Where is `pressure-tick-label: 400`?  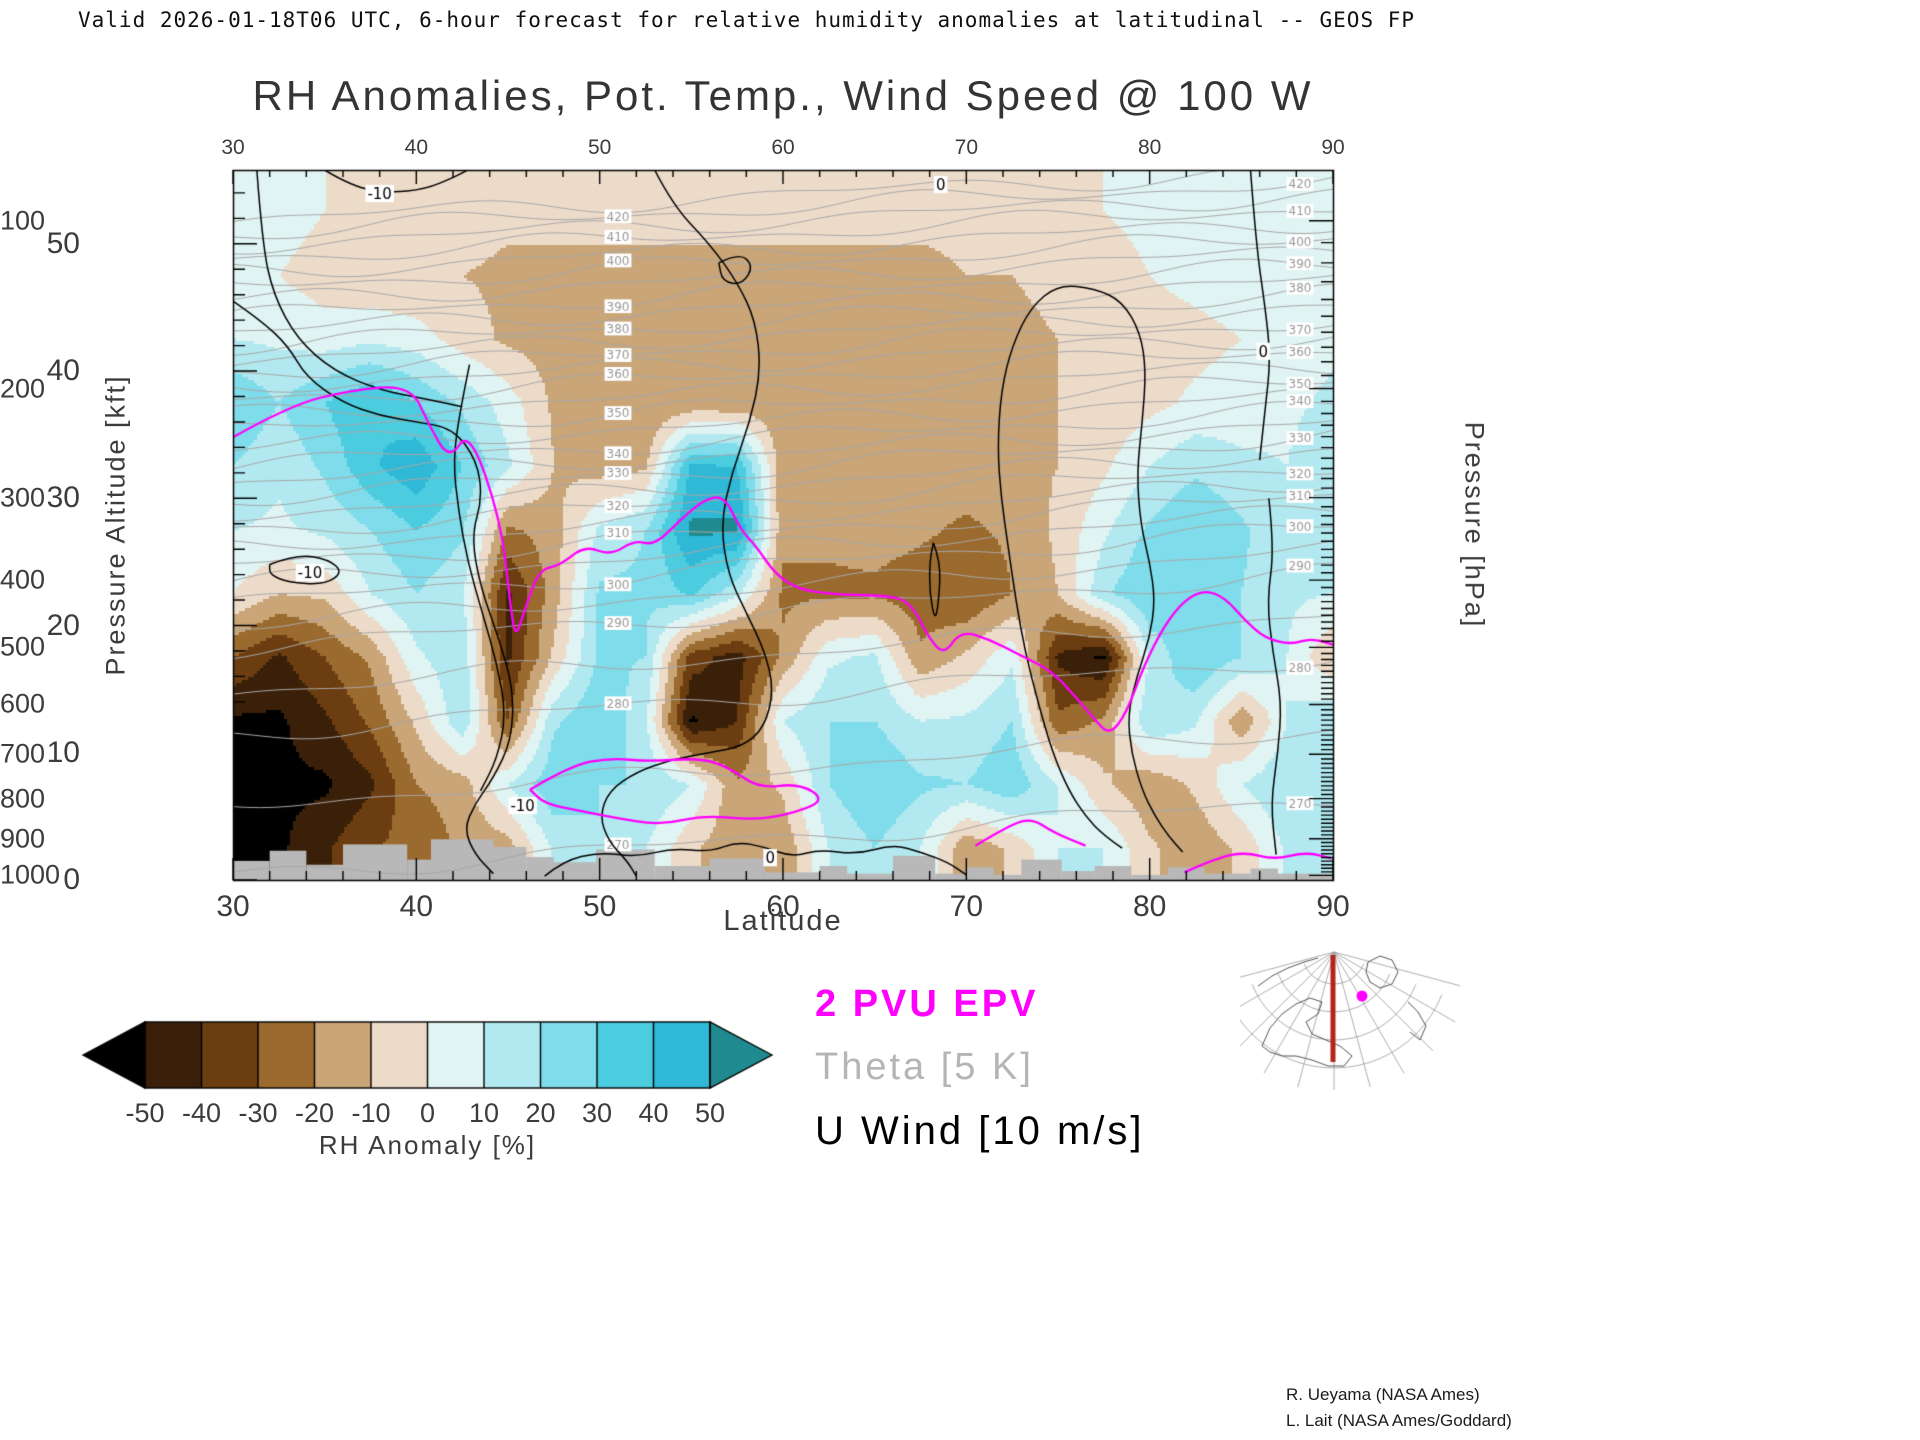
pressure-tick-label: 400 is located at coordinates (23, 579).